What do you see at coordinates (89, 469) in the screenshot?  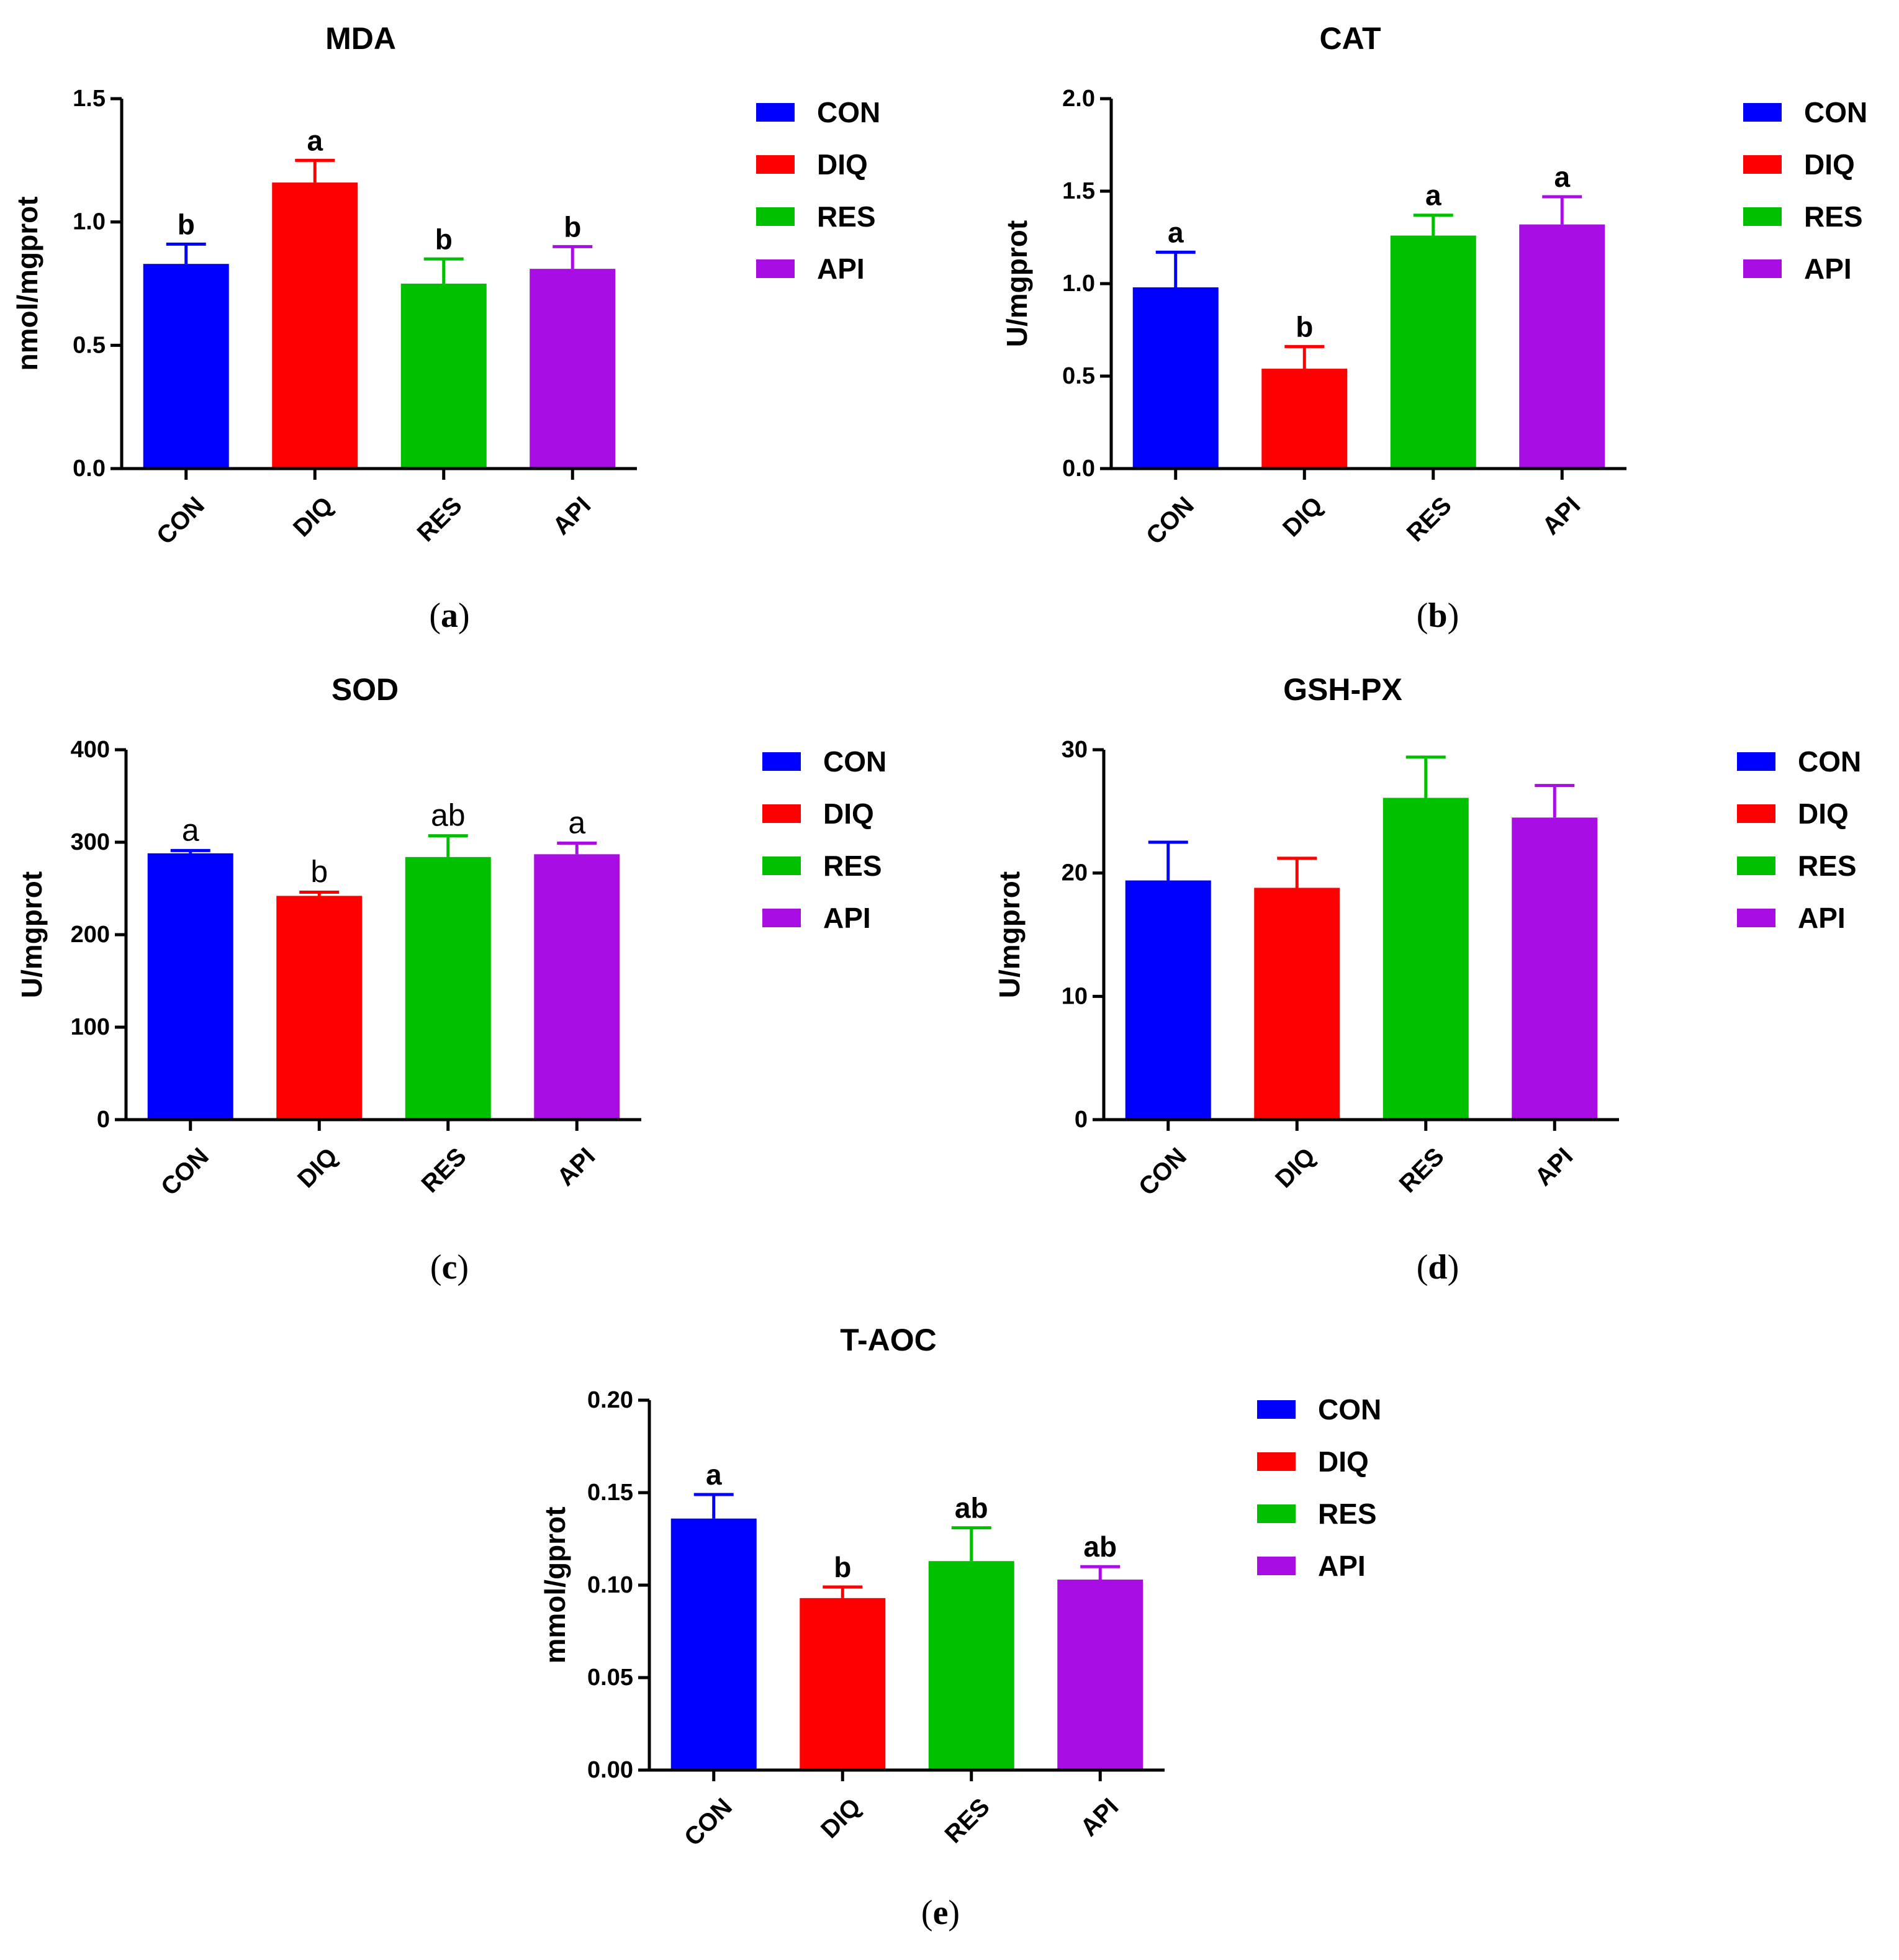 I see `y-tick-label: 0.0` at bounding box center [89, 469].